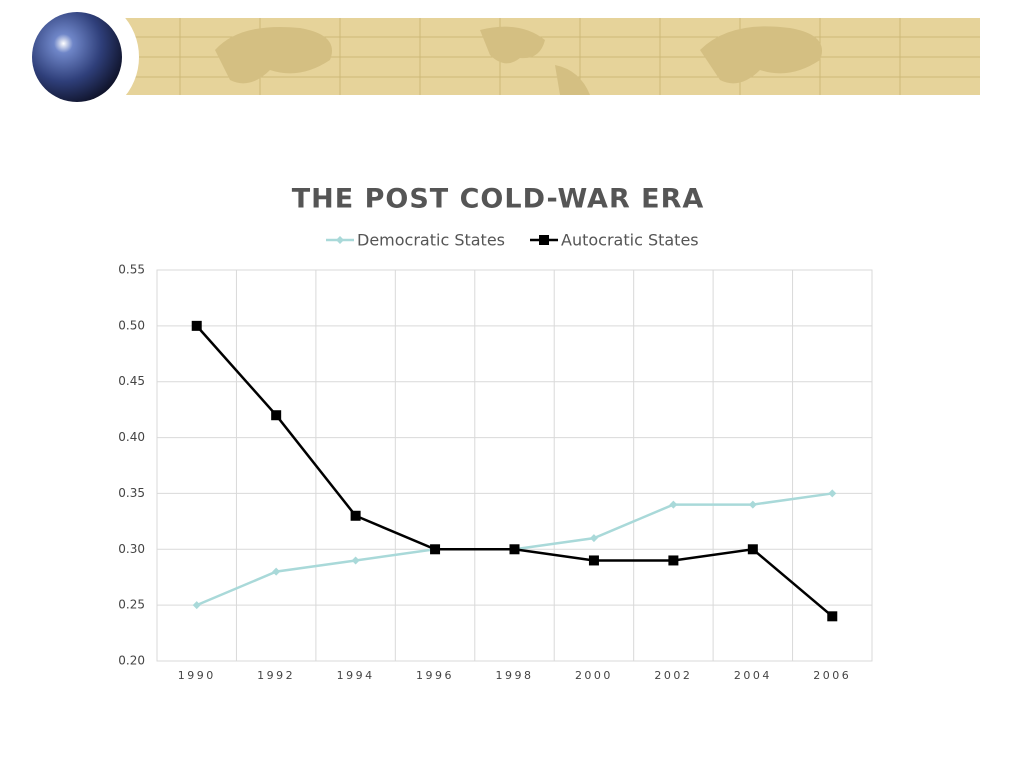 The height and width of the screenshot is (772, 1024). What do you see at coordinates (435, 675) in the screenshot?
I see `x-tick-label: 1996` at bounding box center [435, 675].